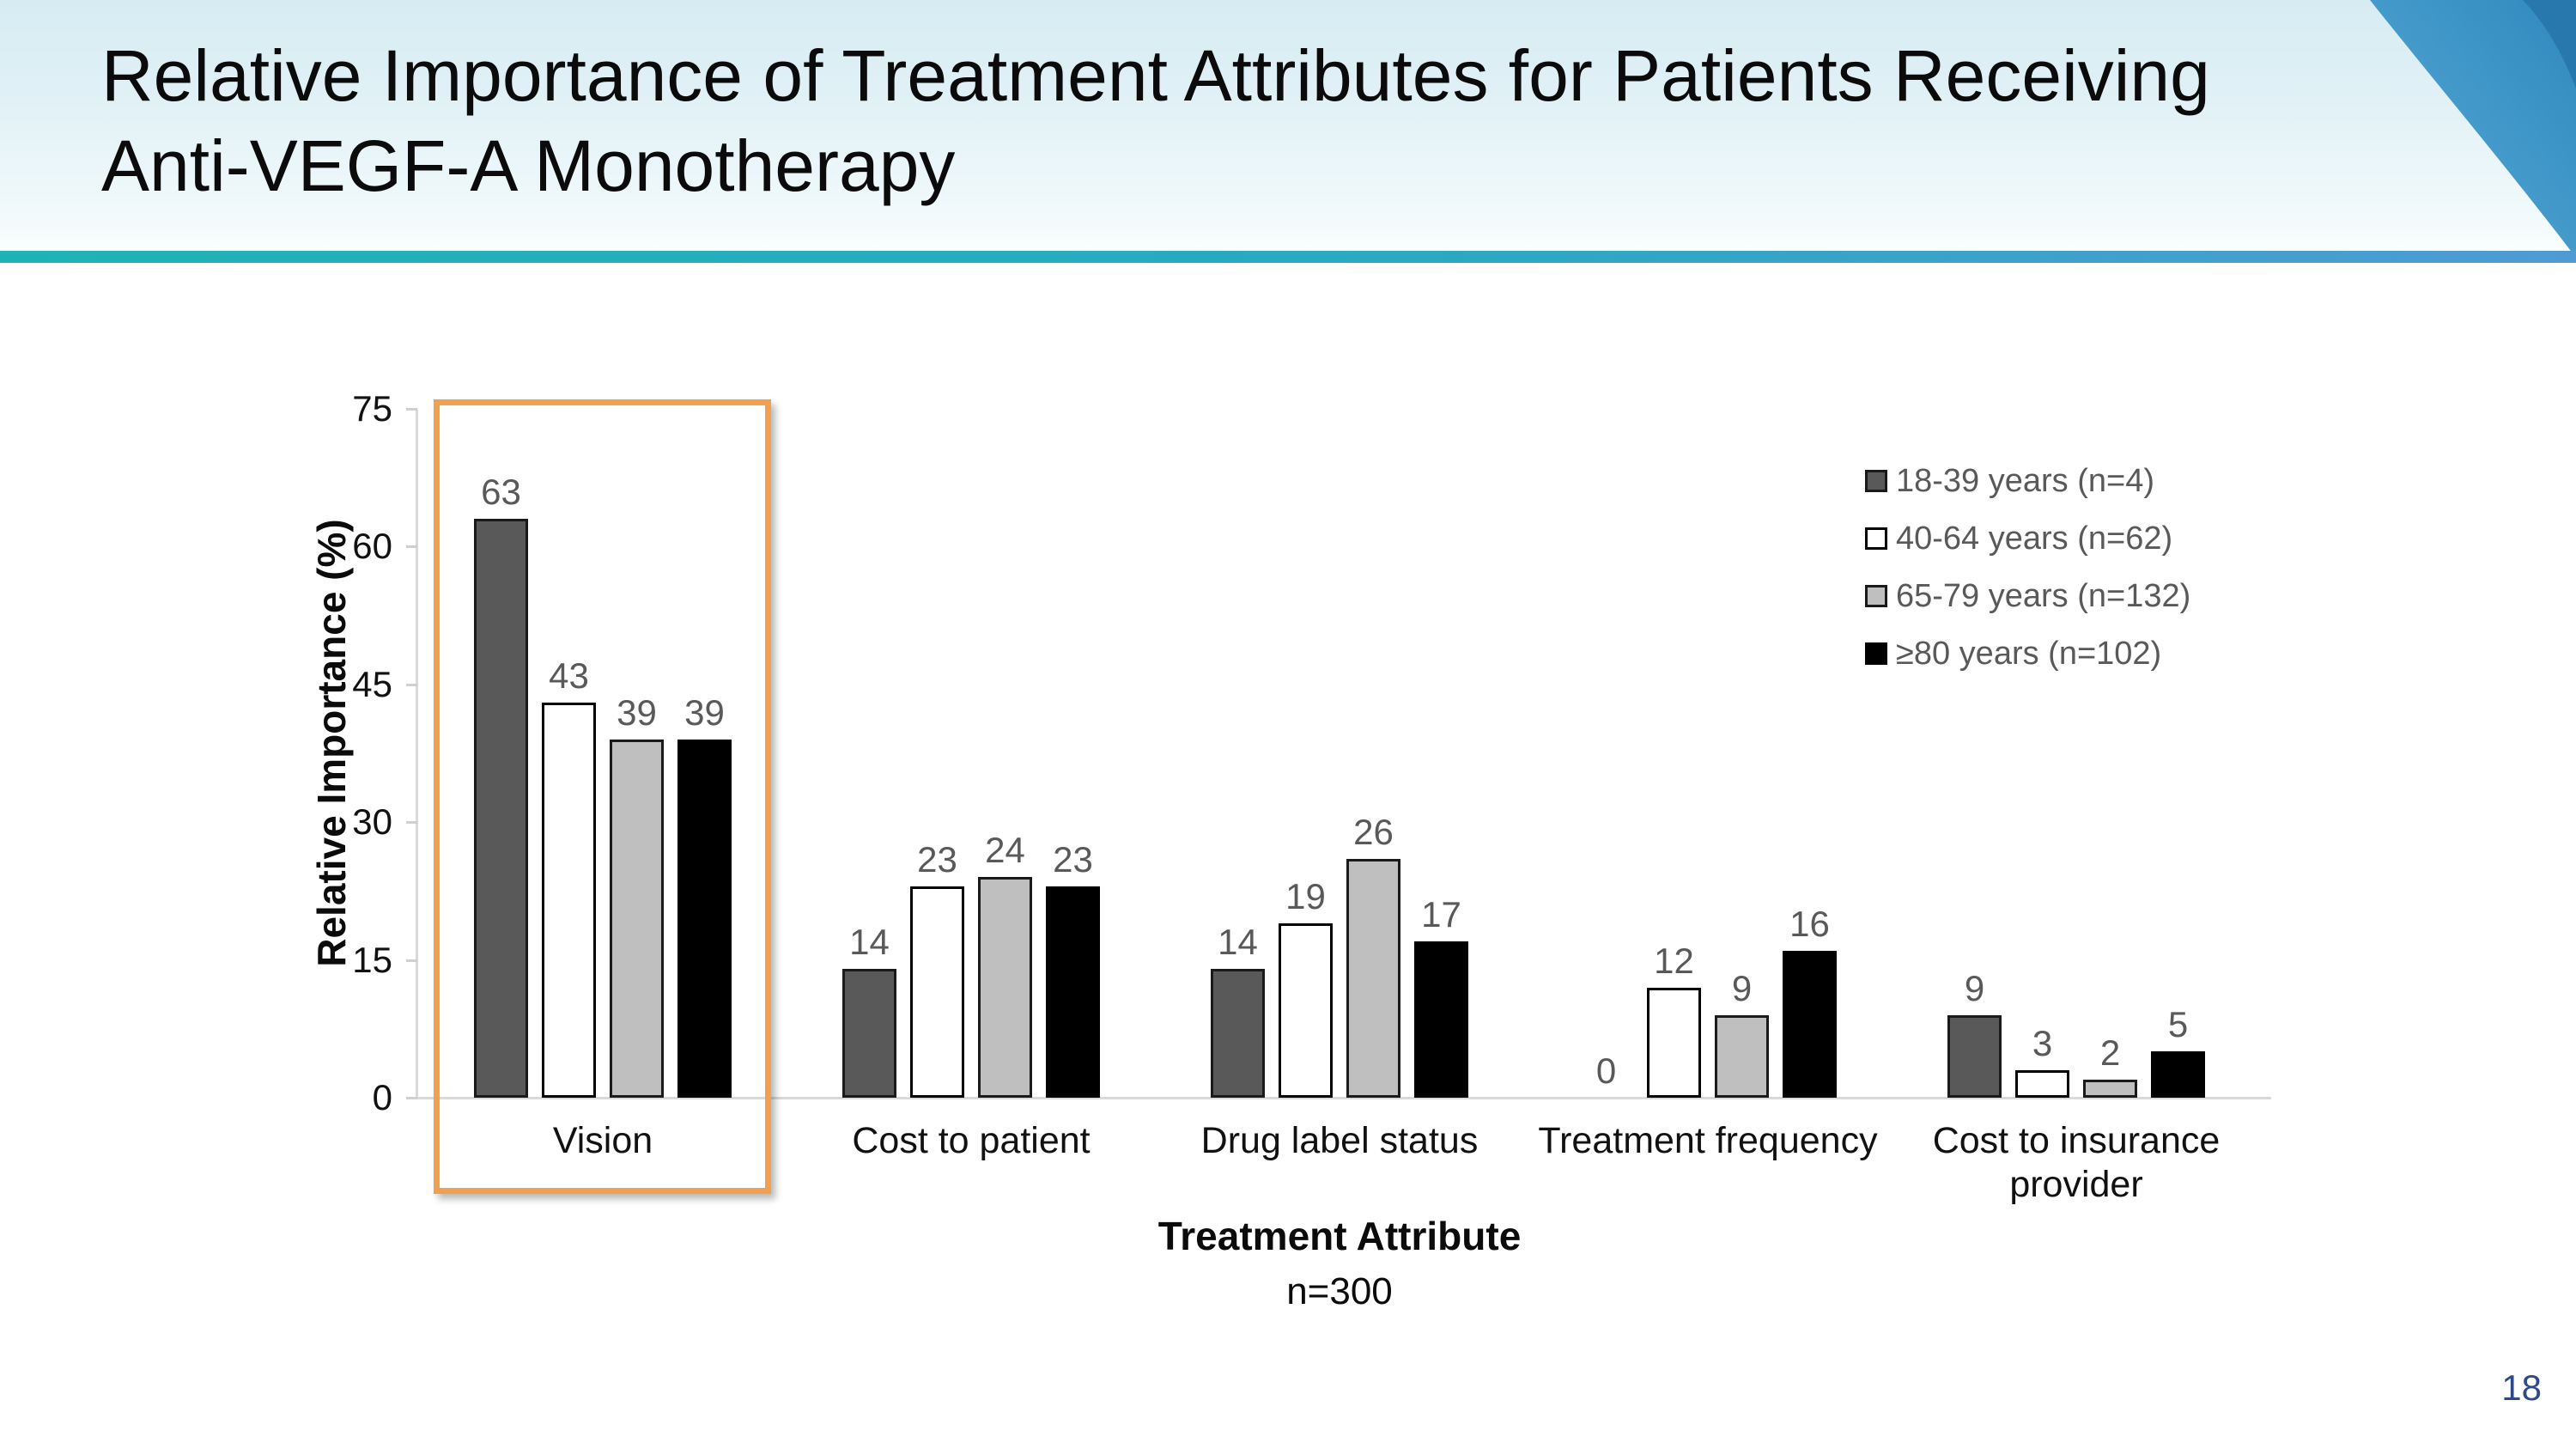  I want to click on legend-item: 40-64 years (n=62), so click(2027, 538).